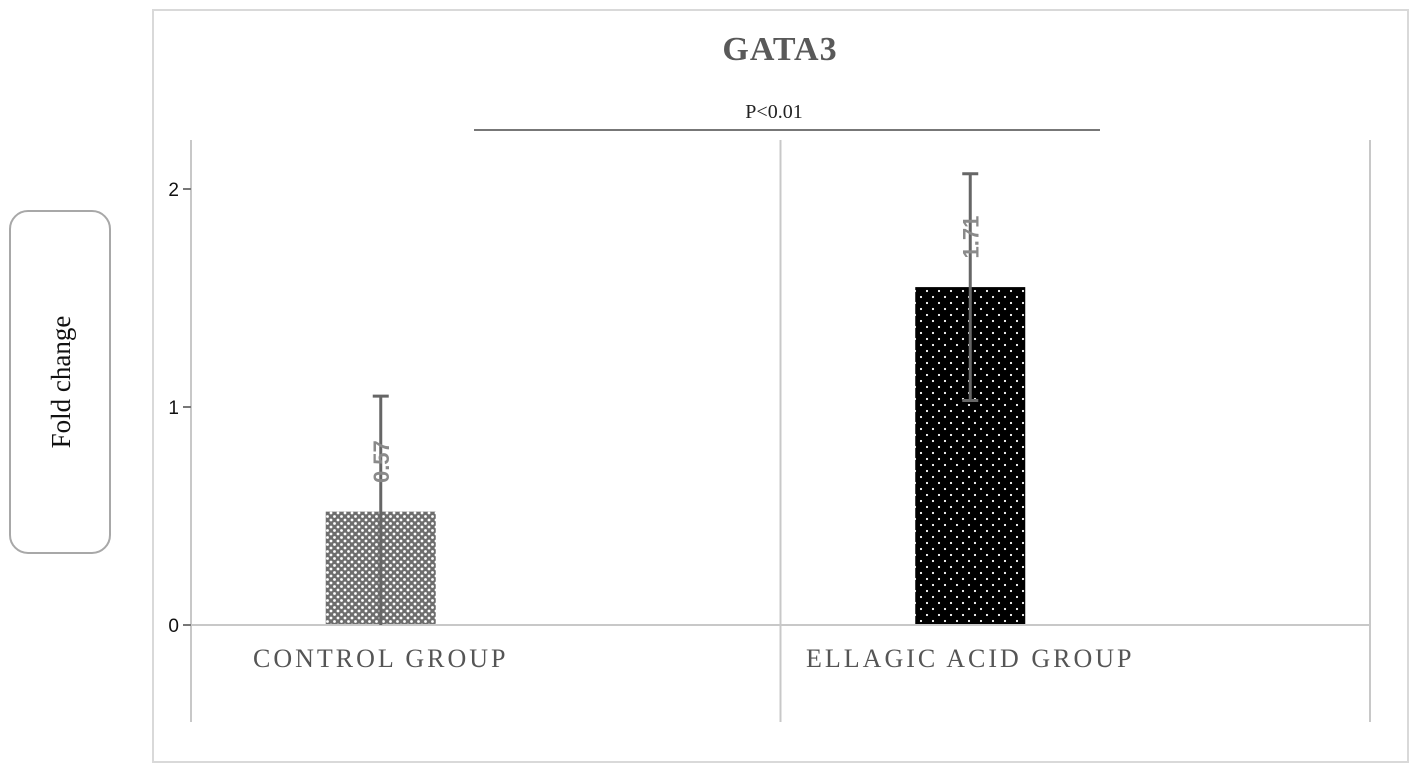 The width and height of the screenshot is (1418, 771). I want to click on x-tick-label: ELLAGIC ACID GROUP, so click(970, 658).